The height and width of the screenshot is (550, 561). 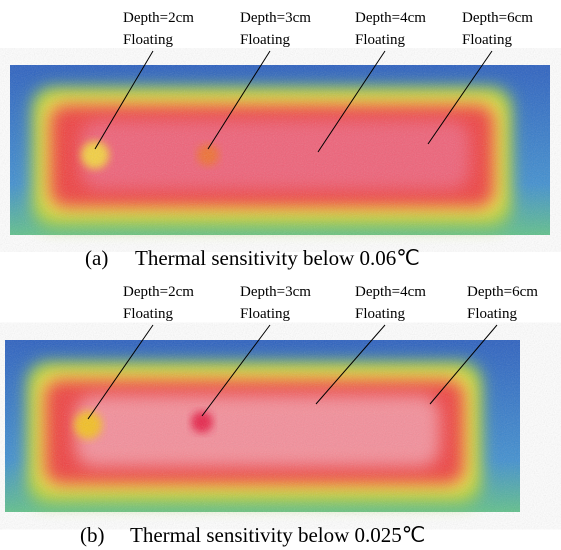 I want to click on caption-tag: (a), so click(x=96, y=258).